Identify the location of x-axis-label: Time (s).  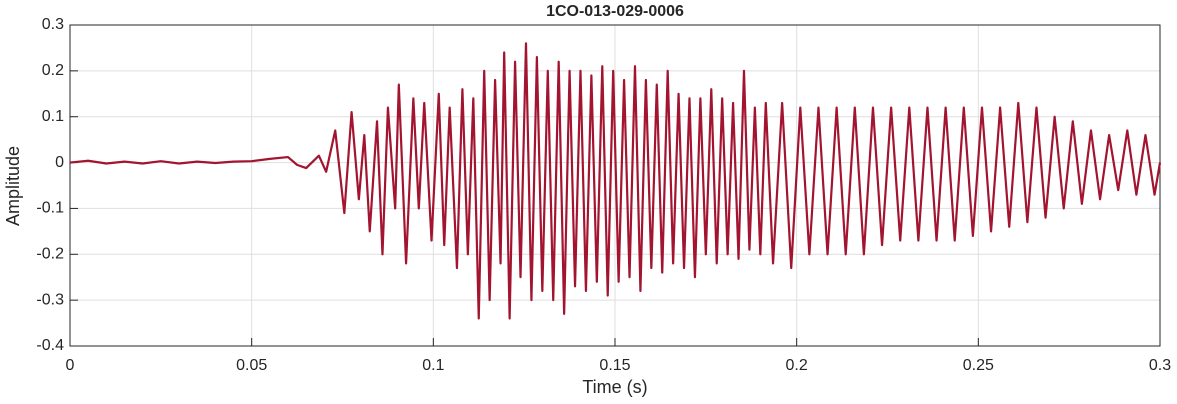
(614, 387).